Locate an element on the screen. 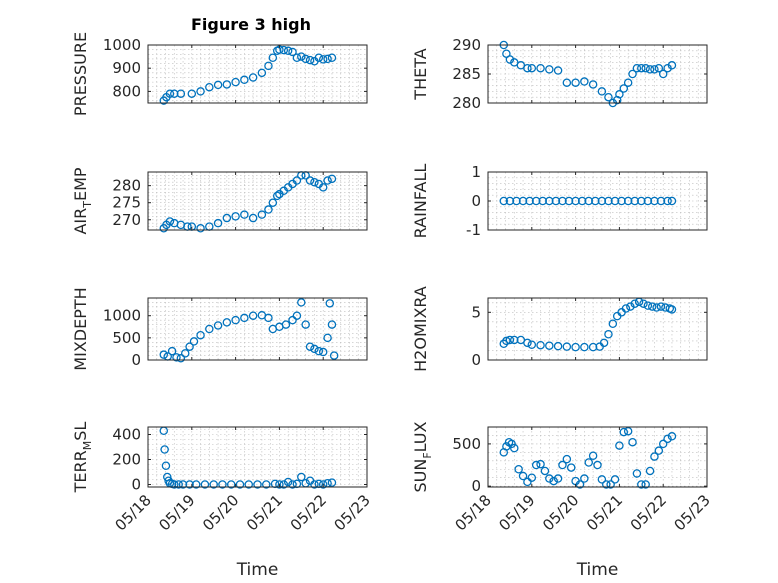 This screenshot has height=583, width=778. plot-area is located at coordinates (257, 457).